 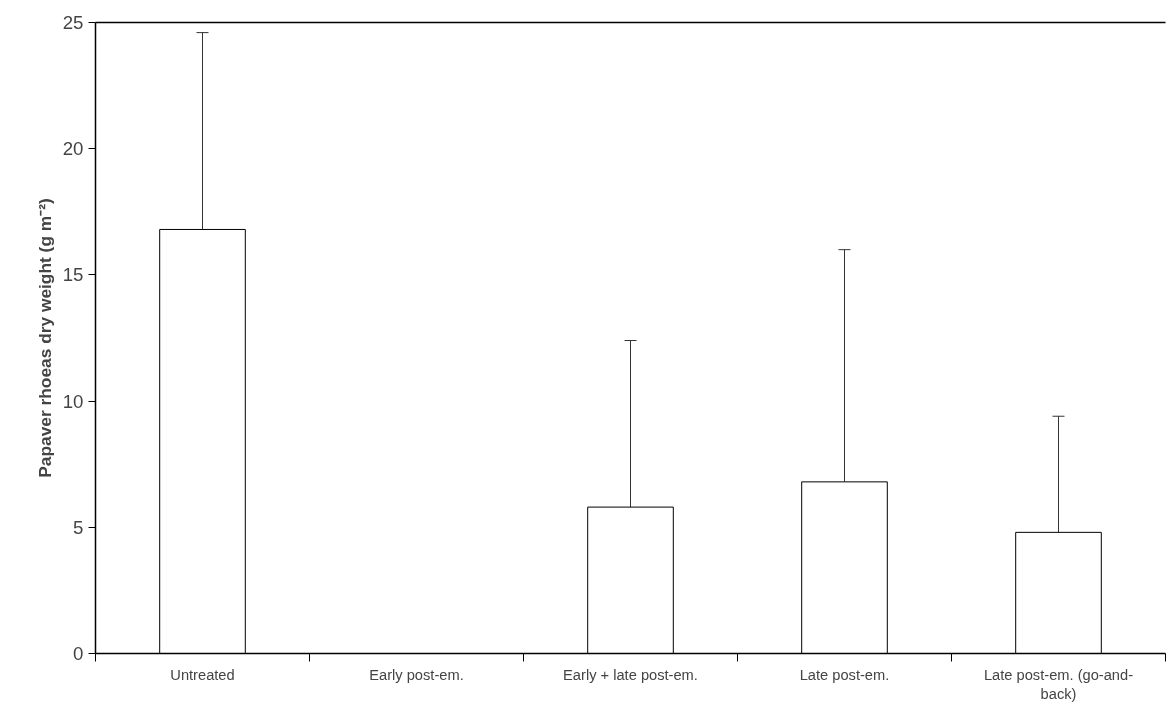 What do you see at coordinates (78, 653) in the screenshot?
I see `y-tick-label: 0` at bounding box center [78, 653].